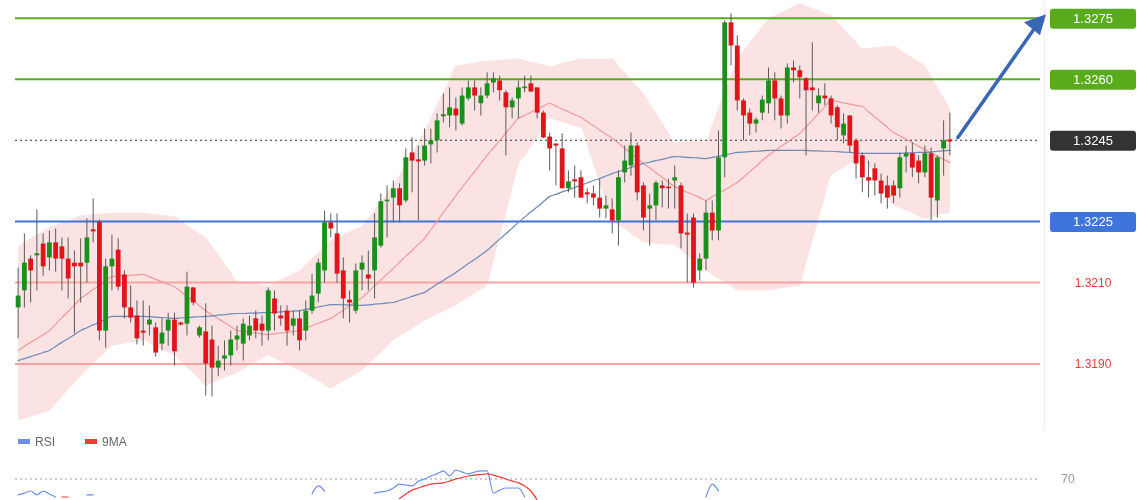  Describe the element at coordinates (1093, 282) in the screenshot. I see `y-tick-label: 1.3210` at that location.